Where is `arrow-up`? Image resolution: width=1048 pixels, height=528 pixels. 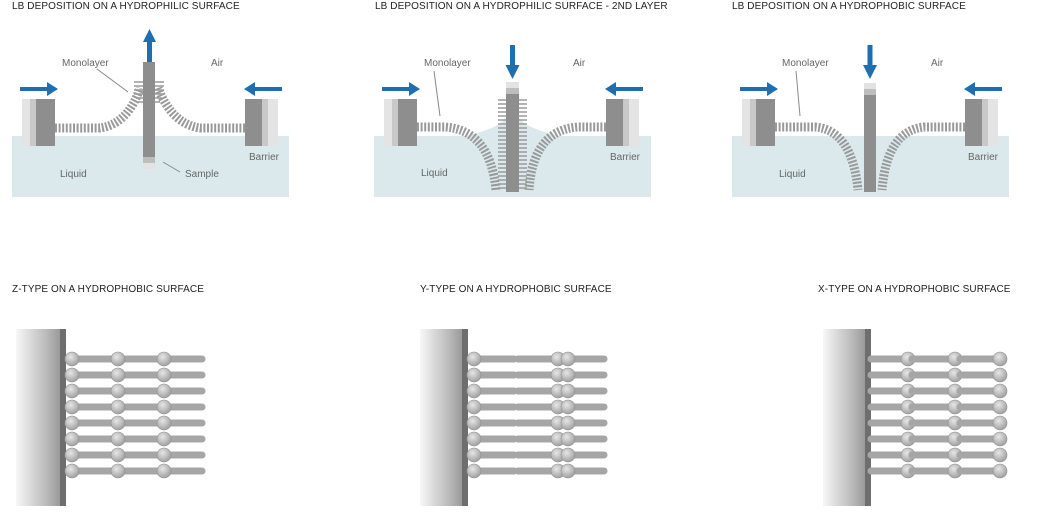
arrow-up is located at coordinates (149, 45).